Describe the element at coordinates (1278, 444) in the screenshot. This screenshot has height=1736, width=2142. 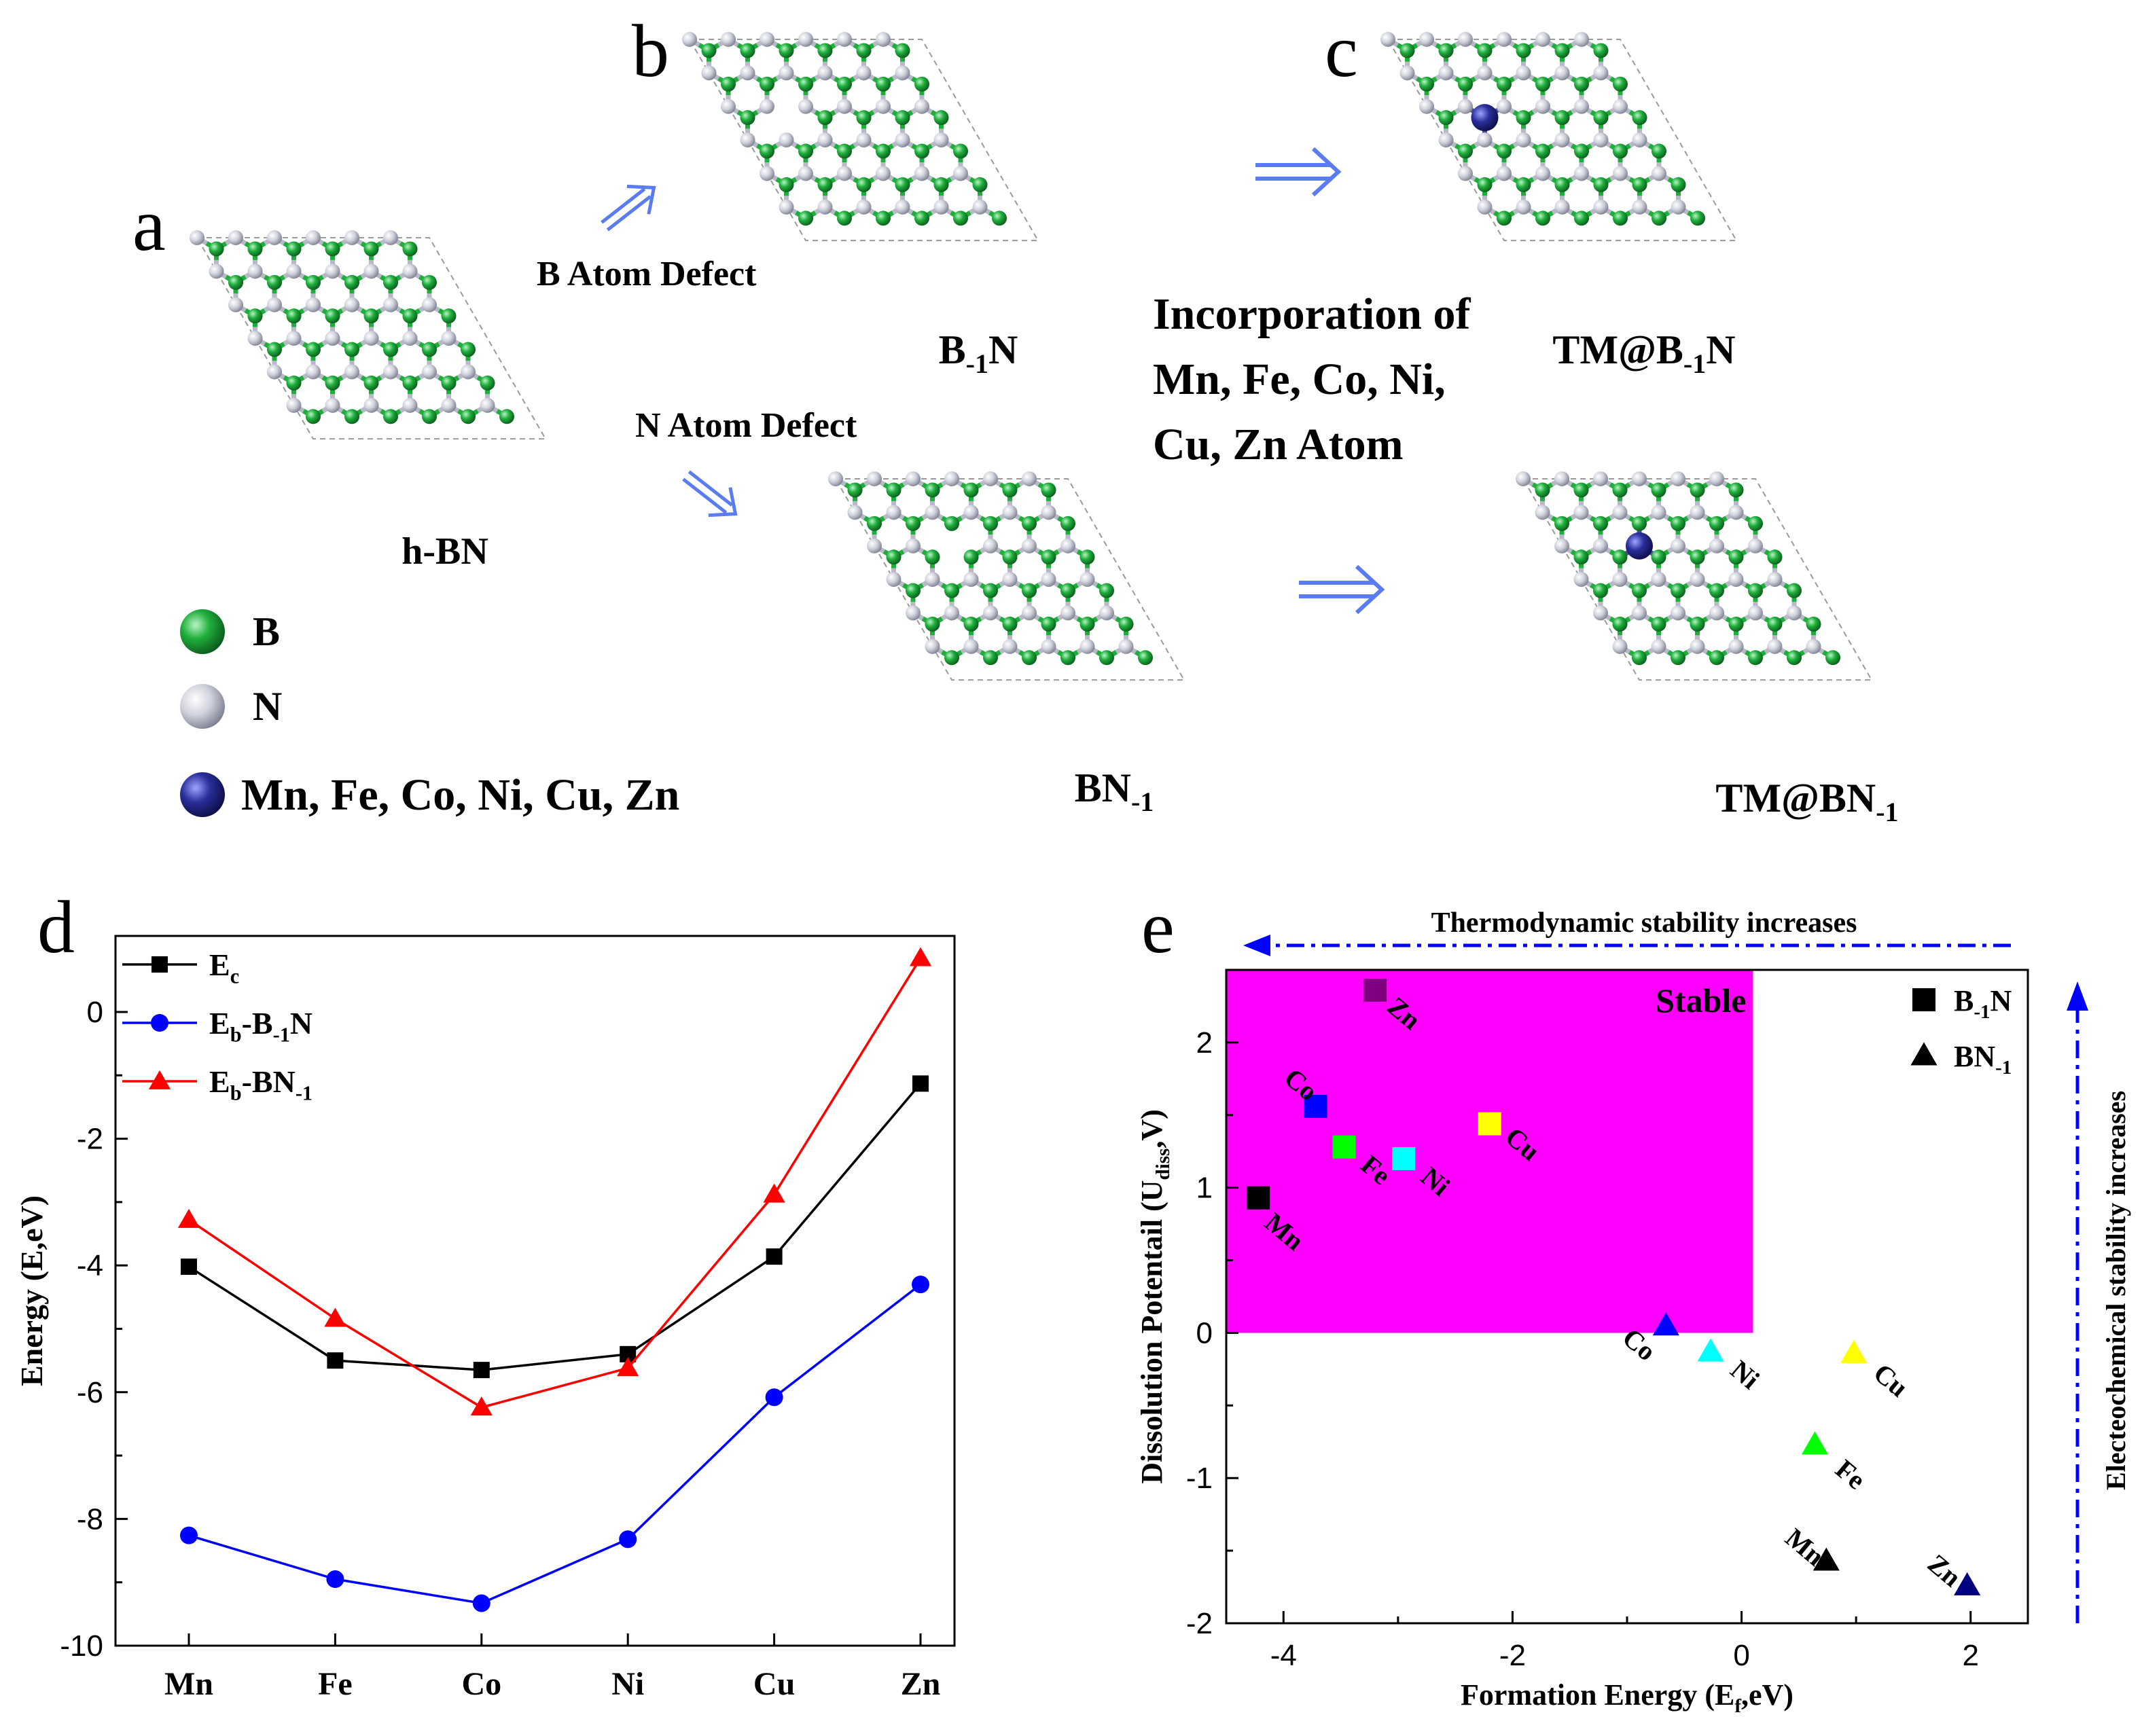
I see `incorporation-line-3: Cu, Zn Atom` at that location.